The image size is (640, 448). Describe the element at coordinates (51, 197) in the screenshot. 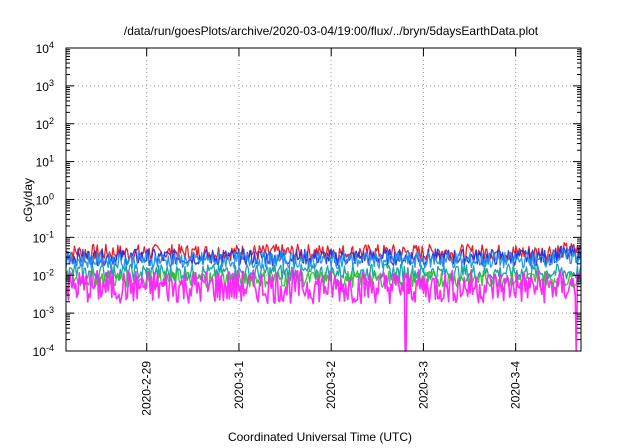

I see `y-tick-exponent: 0` at that location.